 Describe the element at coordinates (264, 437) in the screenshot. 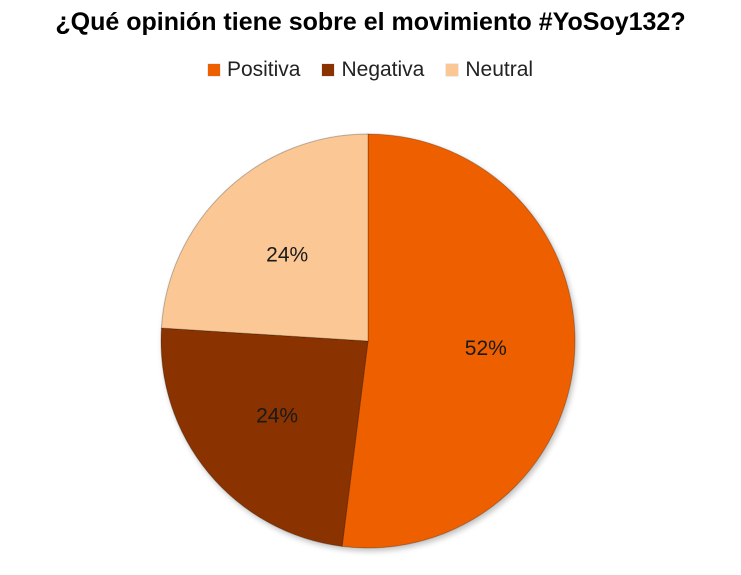

I see `pie-slice-negativa` at that location.